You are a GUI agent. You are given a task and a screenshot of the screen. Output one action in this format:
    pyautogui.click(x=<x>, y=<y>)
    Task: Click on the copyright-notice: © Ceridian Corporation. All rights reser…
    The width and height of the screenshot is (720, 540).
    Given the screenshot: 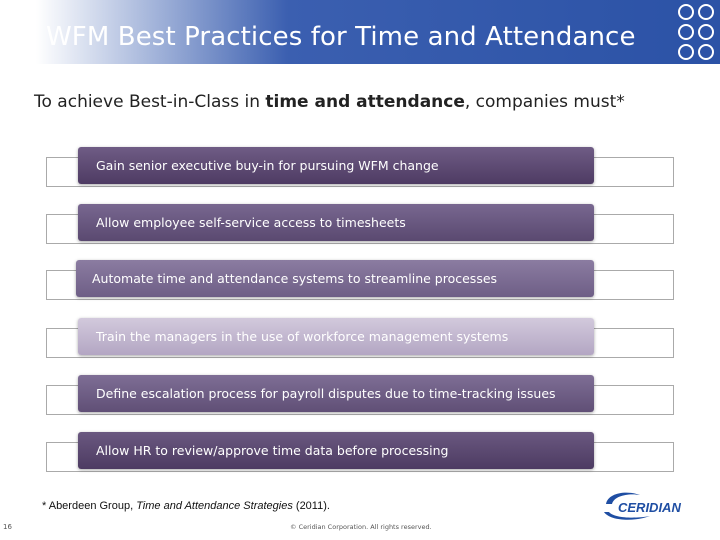 What is the action you would take?
    pyautogui.click(x=361, y=527)
    